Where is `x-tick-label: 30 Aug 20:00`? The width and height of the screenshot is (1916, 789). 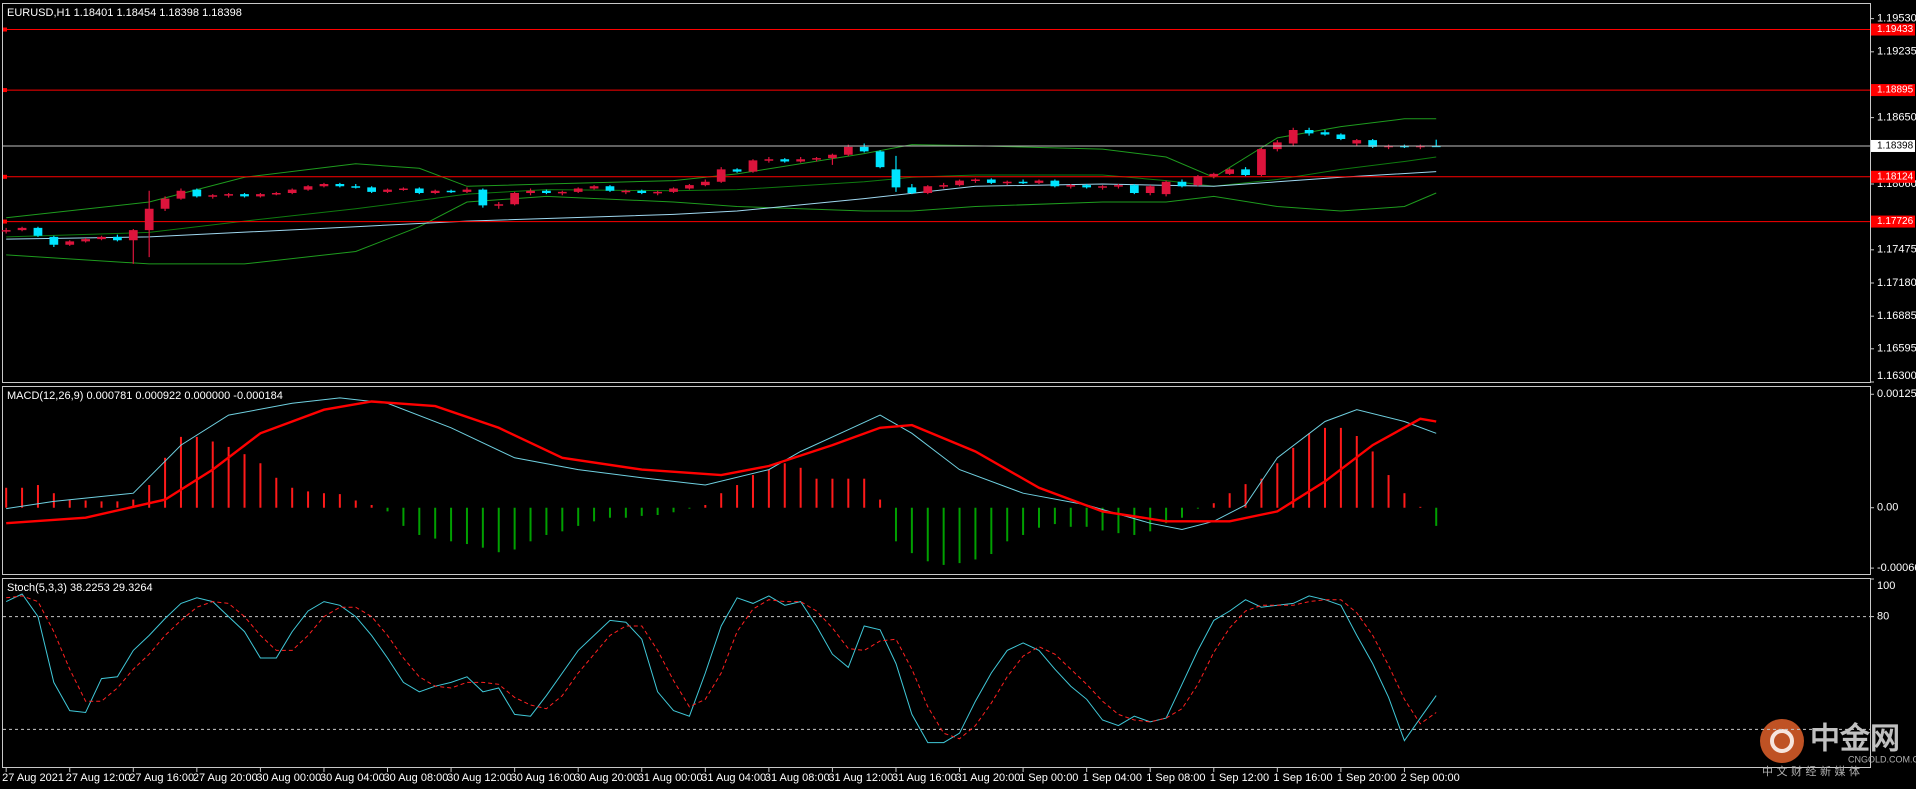
x-tick-label: 30 Aug 20:00 is located at coordinates (606, 778).